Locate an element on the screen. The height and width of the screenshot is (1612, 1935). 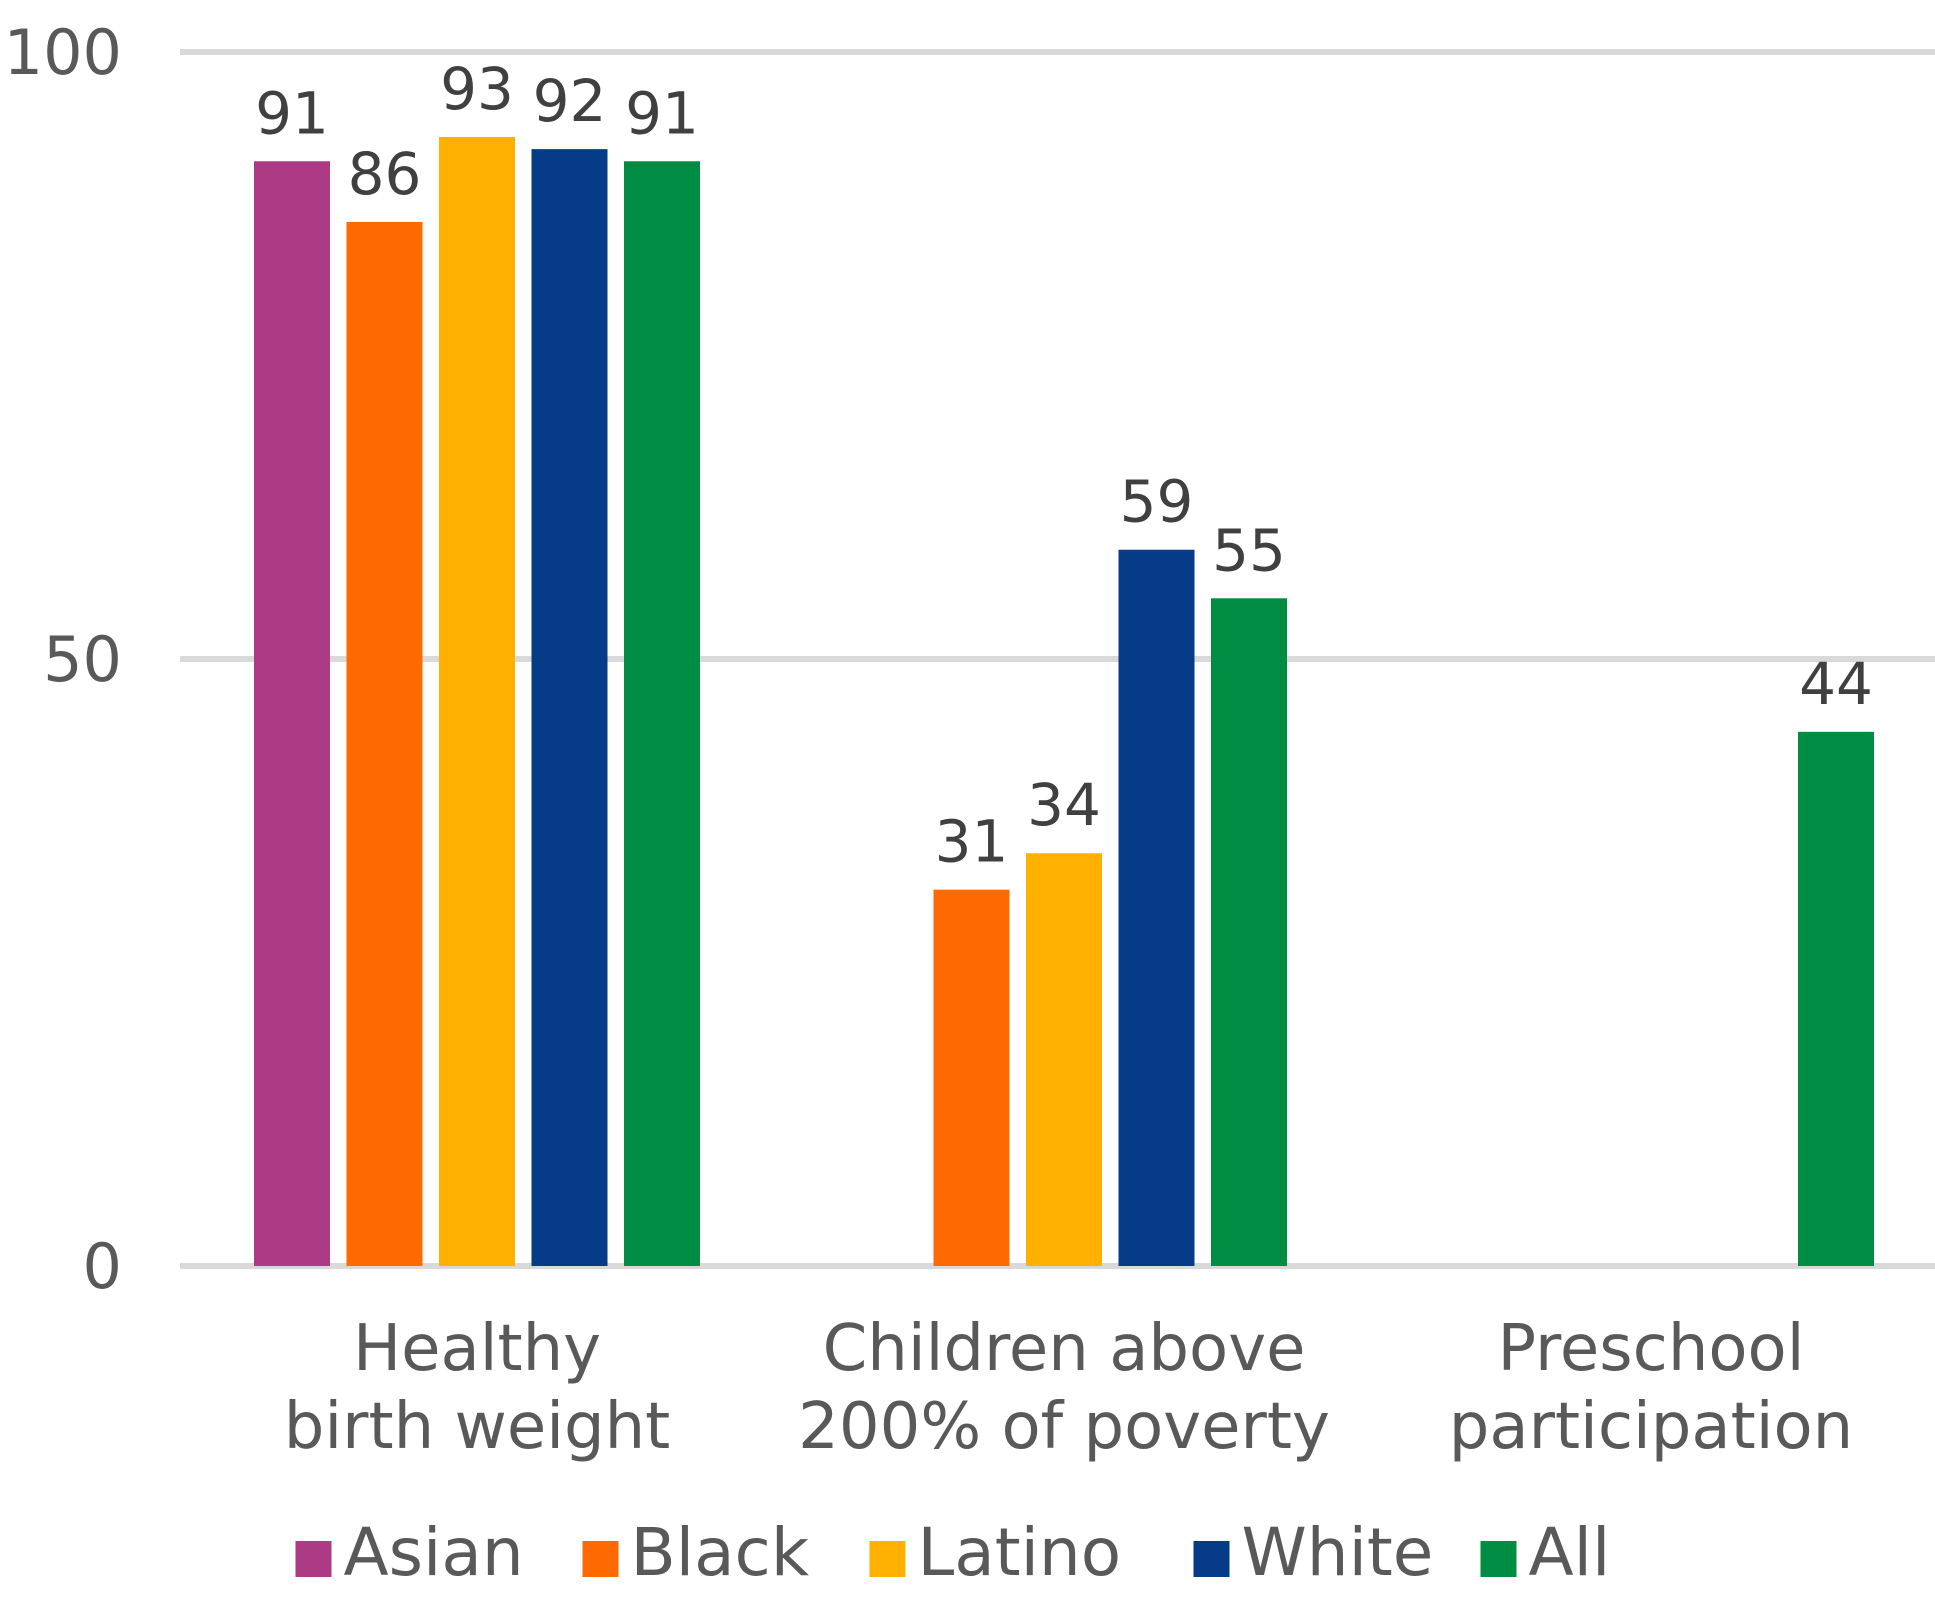
legend-label-asian: Asian is located at coordinates (434, 1552).